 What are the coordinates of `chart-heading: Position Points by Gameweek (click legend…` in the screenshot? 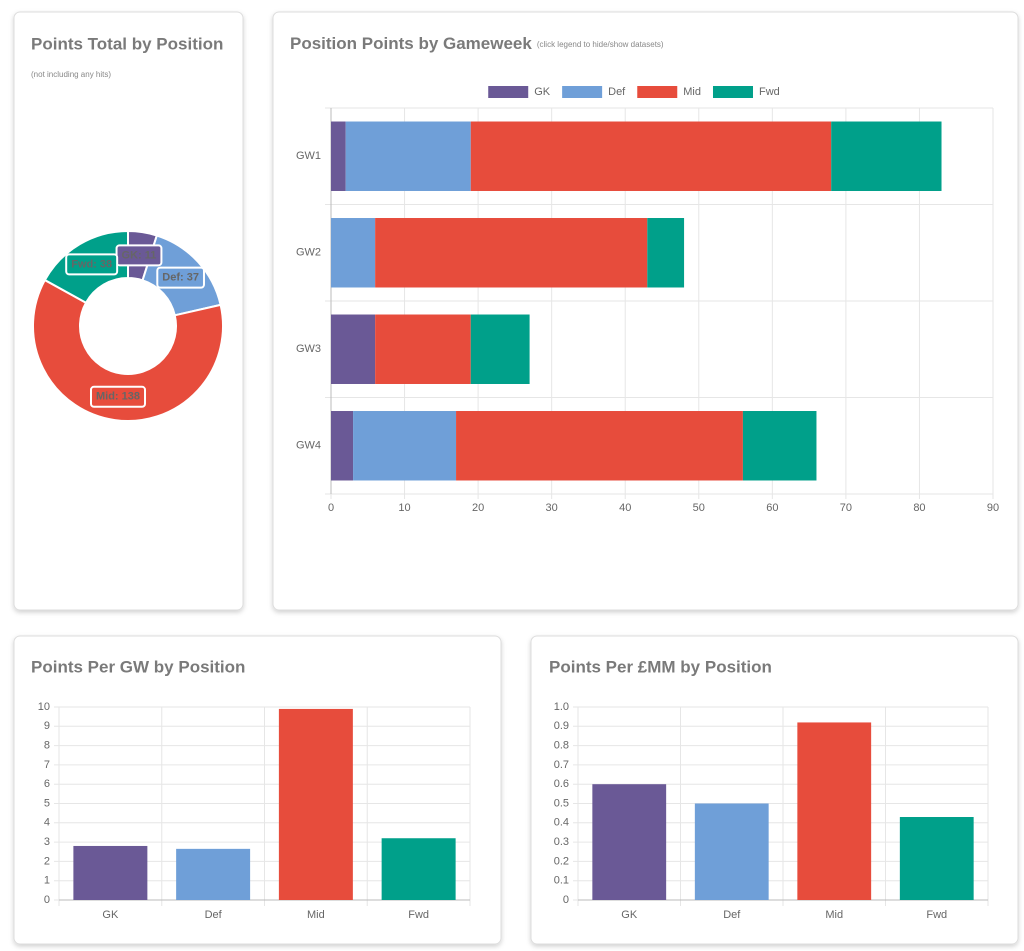 It's located at (477, 43).